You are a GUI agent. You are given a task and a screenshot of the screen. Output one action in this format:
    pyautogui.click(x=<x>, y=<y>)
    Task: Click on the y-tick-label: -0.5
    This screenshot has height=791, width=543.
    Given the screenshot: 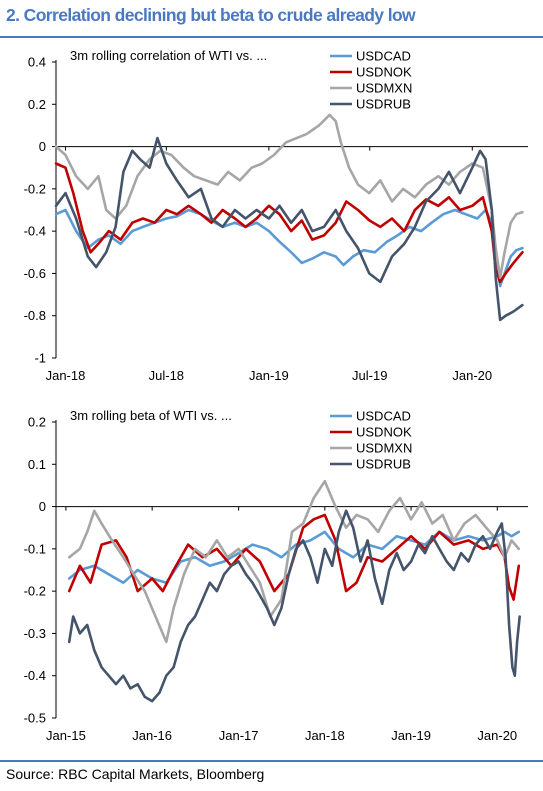 What is the action you would take?
    pyautogui.click(x=35, y=718)
    